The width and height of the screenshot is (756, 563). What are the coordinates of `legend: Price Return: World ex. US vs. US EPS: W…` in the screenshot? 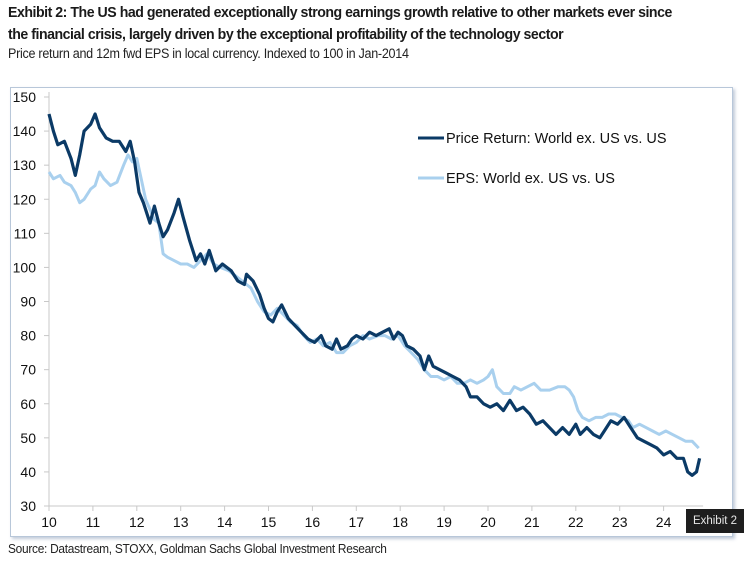 It's located at (542, 159).